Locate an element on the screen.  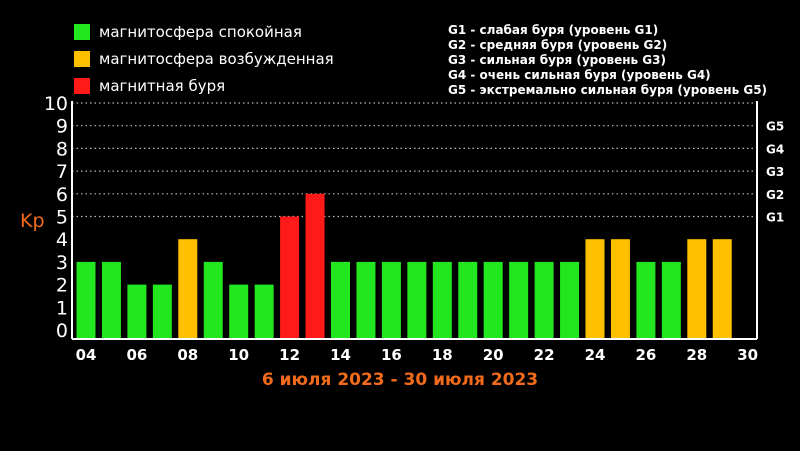
g-level-label: G1 is located at coordinates (775, 218).